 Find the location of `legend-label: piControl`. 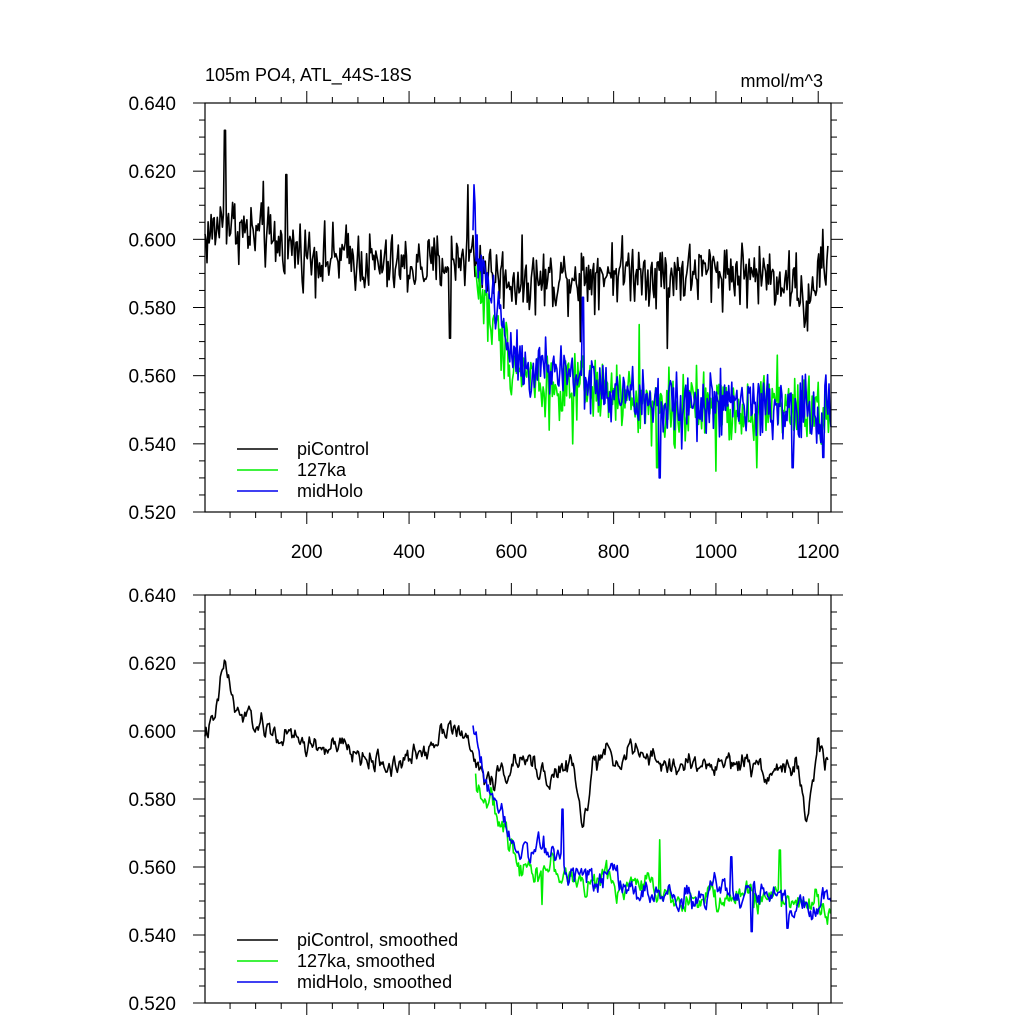

legend-label: piControl is located at coordinates (333, 449).